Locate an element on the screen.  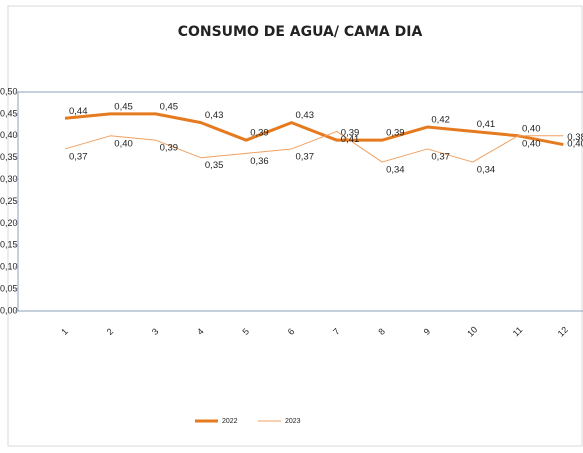
y-tick-label: 0,00 is located at coordinates (9, 310).